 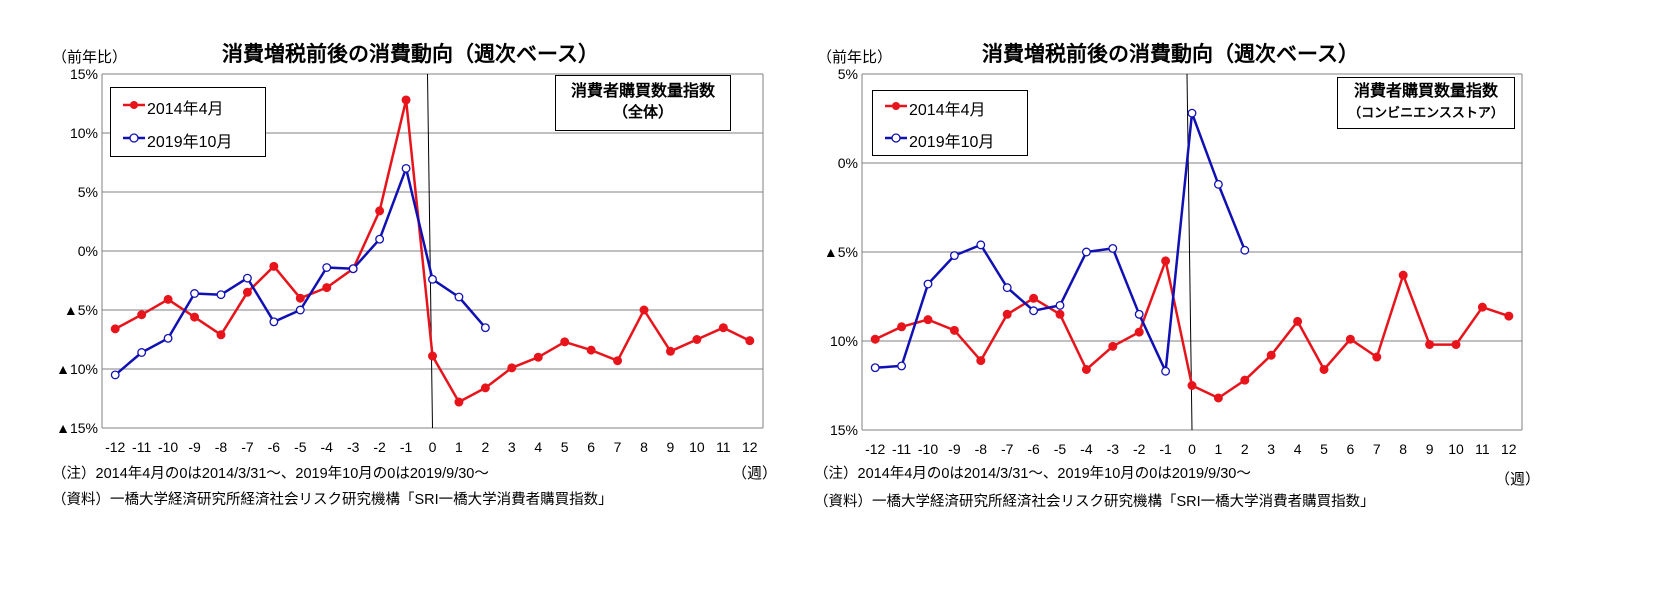 What do you see at coordinates (1518, 479) in the screenshot?
I see `x-axis-unit-label: （週）` at bounding box center [1518, 479].